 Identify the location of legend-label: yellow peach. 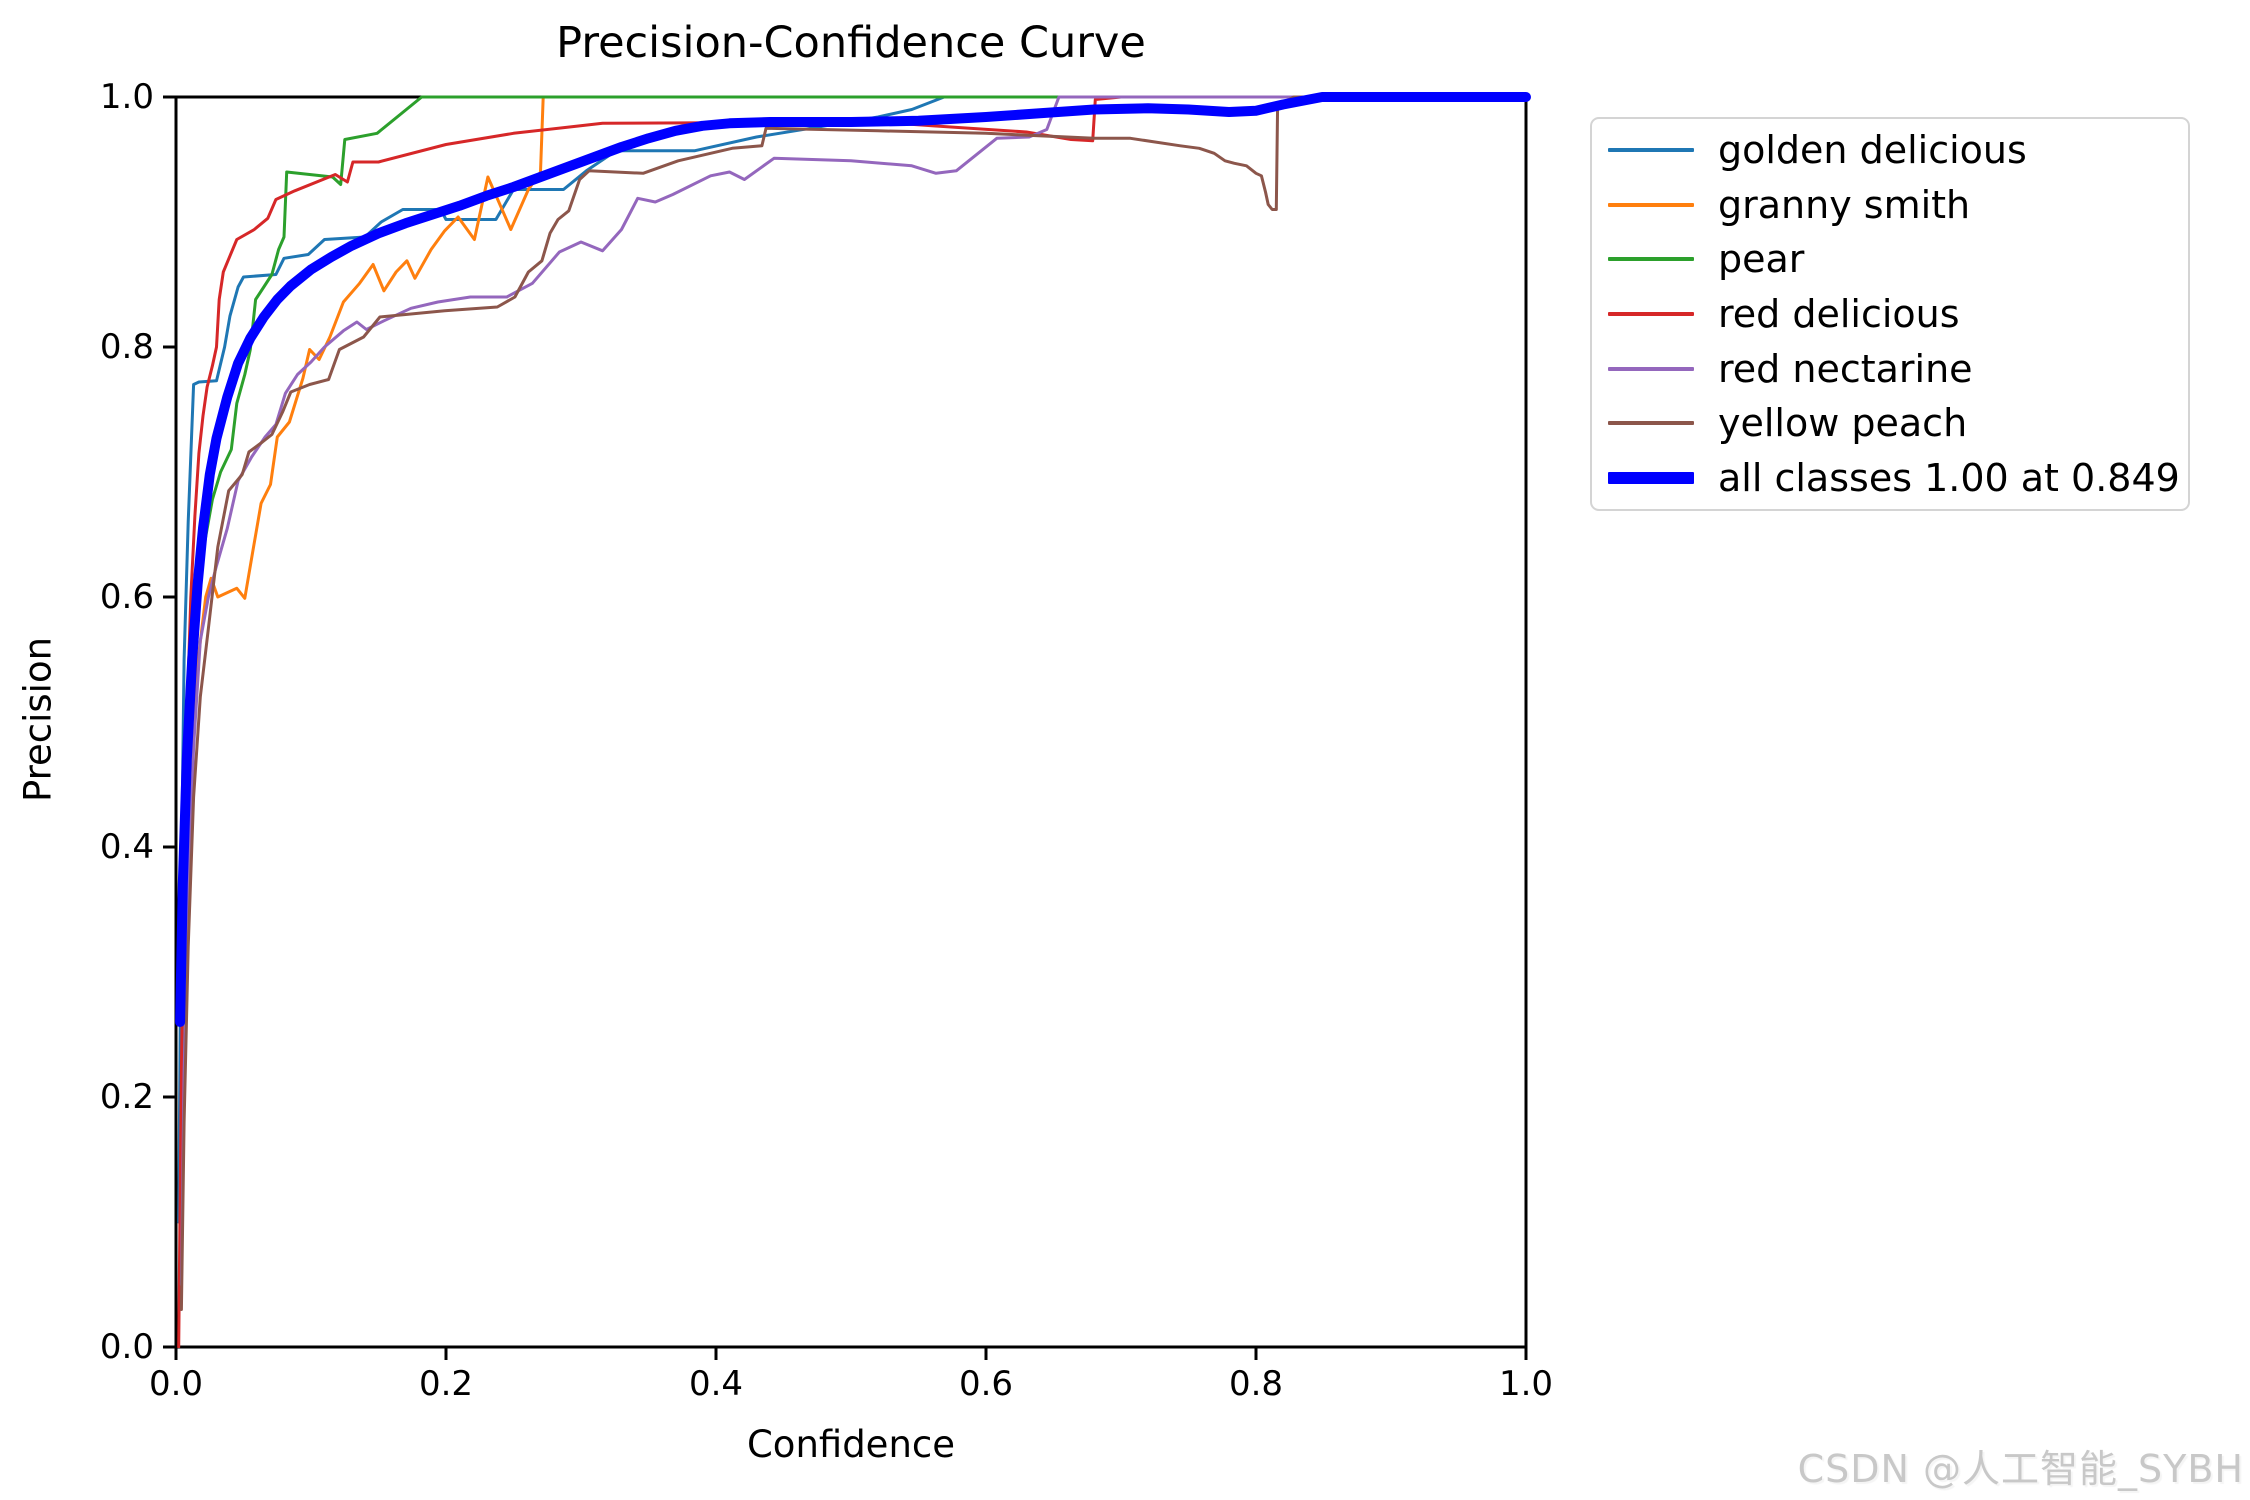
(1843, 423).